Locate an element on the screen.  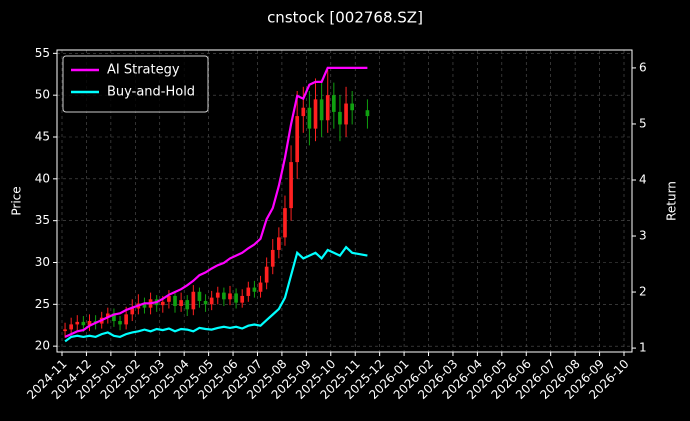
return-line is located at coordinates (216, 294).